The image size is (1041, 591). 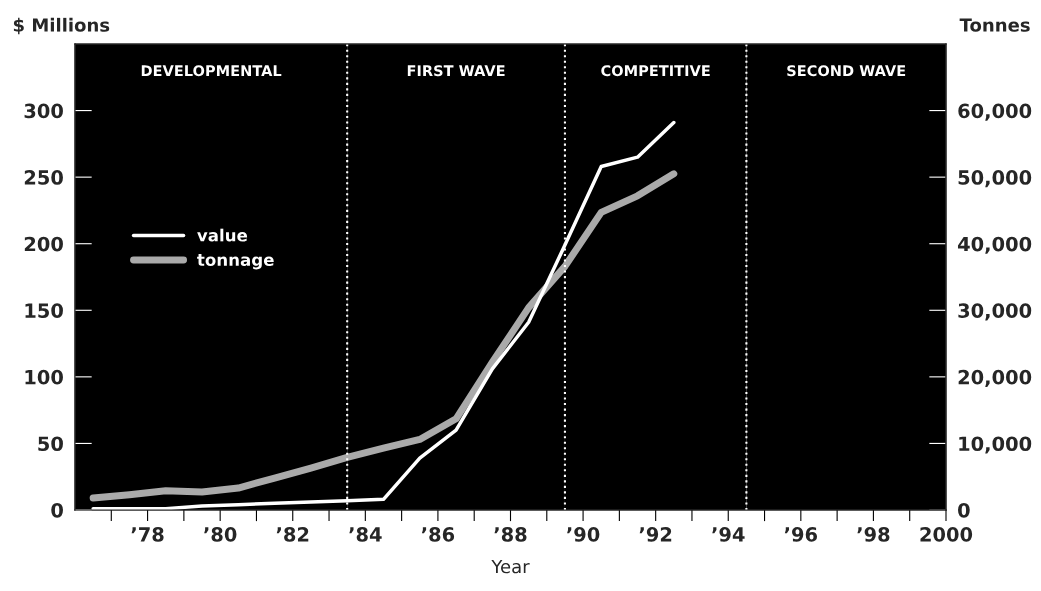 I want to click on legend-label: tonnage, so click(x=235, y=262).